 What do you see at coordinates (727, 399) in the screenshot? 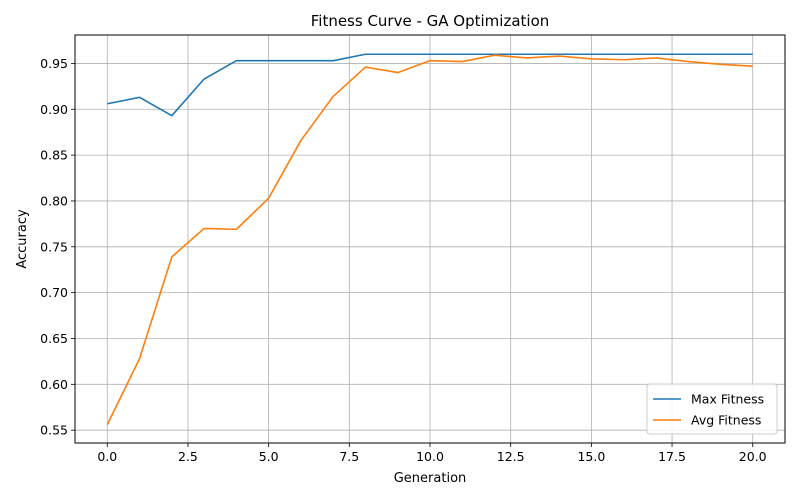
I see `legend-label-max-fitness: Max Fitness` at bounding box center [727, 399].